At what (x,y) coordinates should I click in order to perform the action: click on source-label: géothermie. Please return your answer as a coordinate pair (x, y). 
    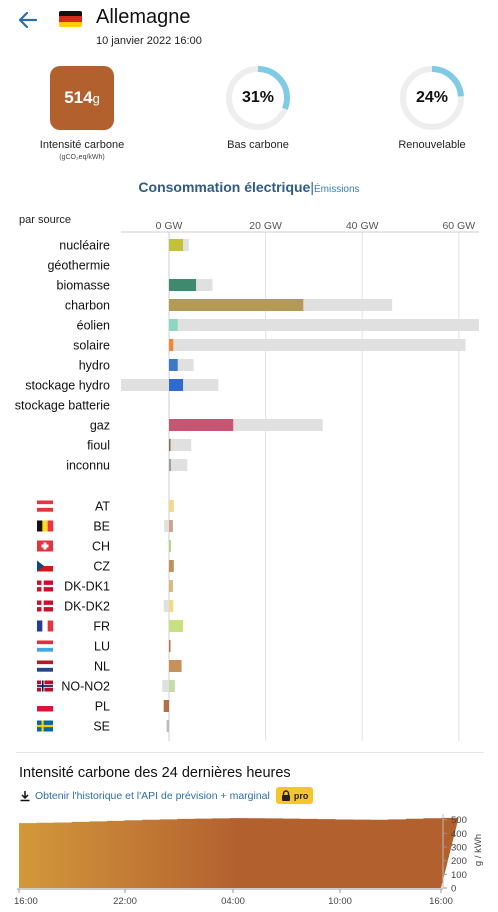
    Looking at the image, I should click on (78, 266).